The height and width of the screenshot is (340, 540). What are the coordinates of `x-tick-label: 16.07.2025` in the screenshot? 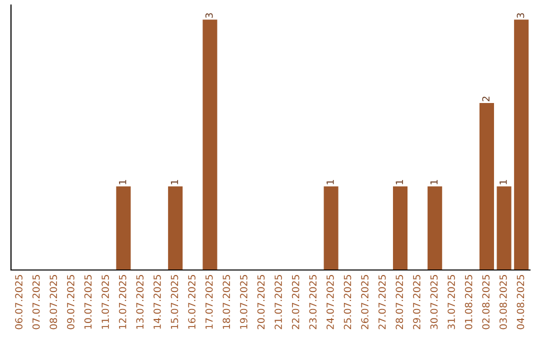 It's located at (192, 302).